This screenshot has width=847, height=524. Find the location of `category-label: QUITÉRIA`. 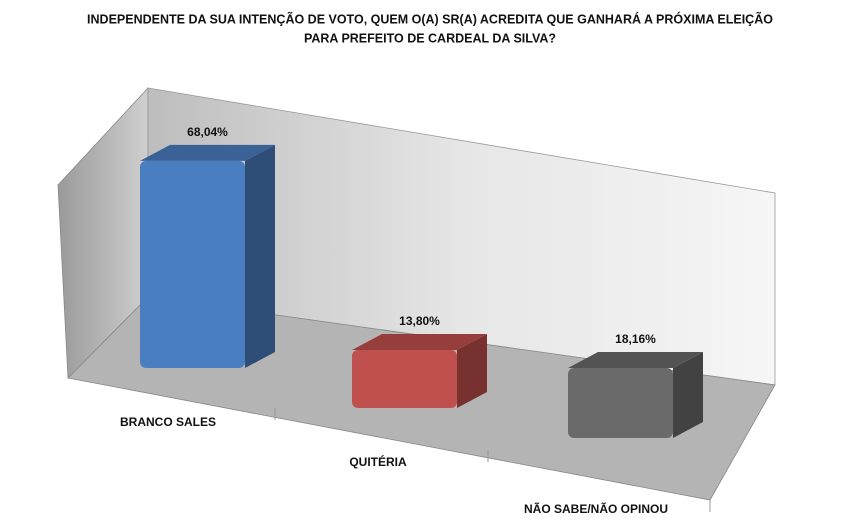

category-label: QUITÉRIA is located at coordinates (378, 461).